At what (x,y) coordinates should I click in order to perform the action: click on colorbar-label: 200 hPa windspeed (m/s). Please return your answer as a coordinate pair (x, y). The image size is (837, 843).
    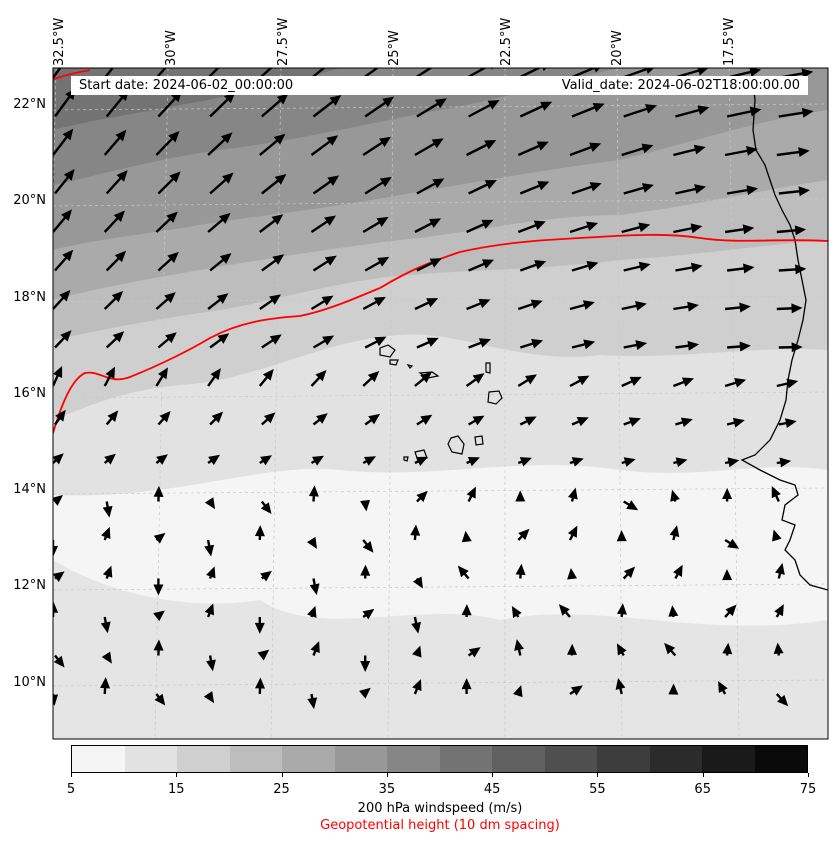
    Looking at the image, I should click on (440, 808).